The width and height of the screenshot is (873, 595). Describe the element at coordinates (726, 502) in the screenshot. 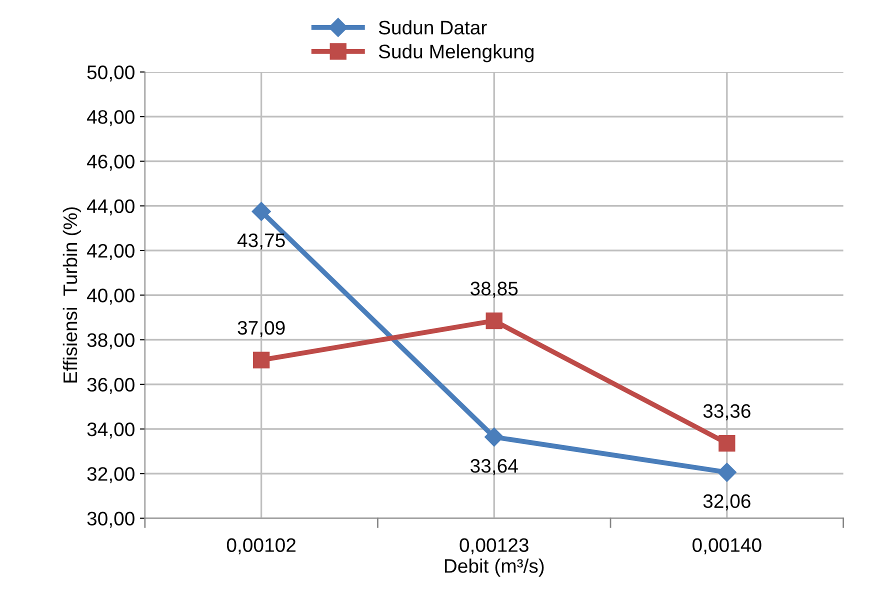

I see `data-label: 32,06` at that location.